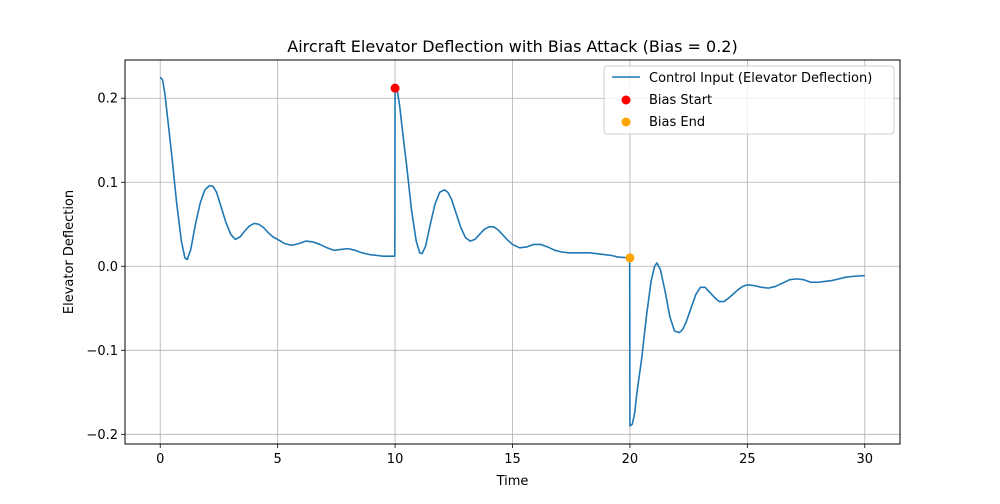 This screenshot has height=504, width=1000. I want to click on y-tick-label: −0.2, so click(102, 435).